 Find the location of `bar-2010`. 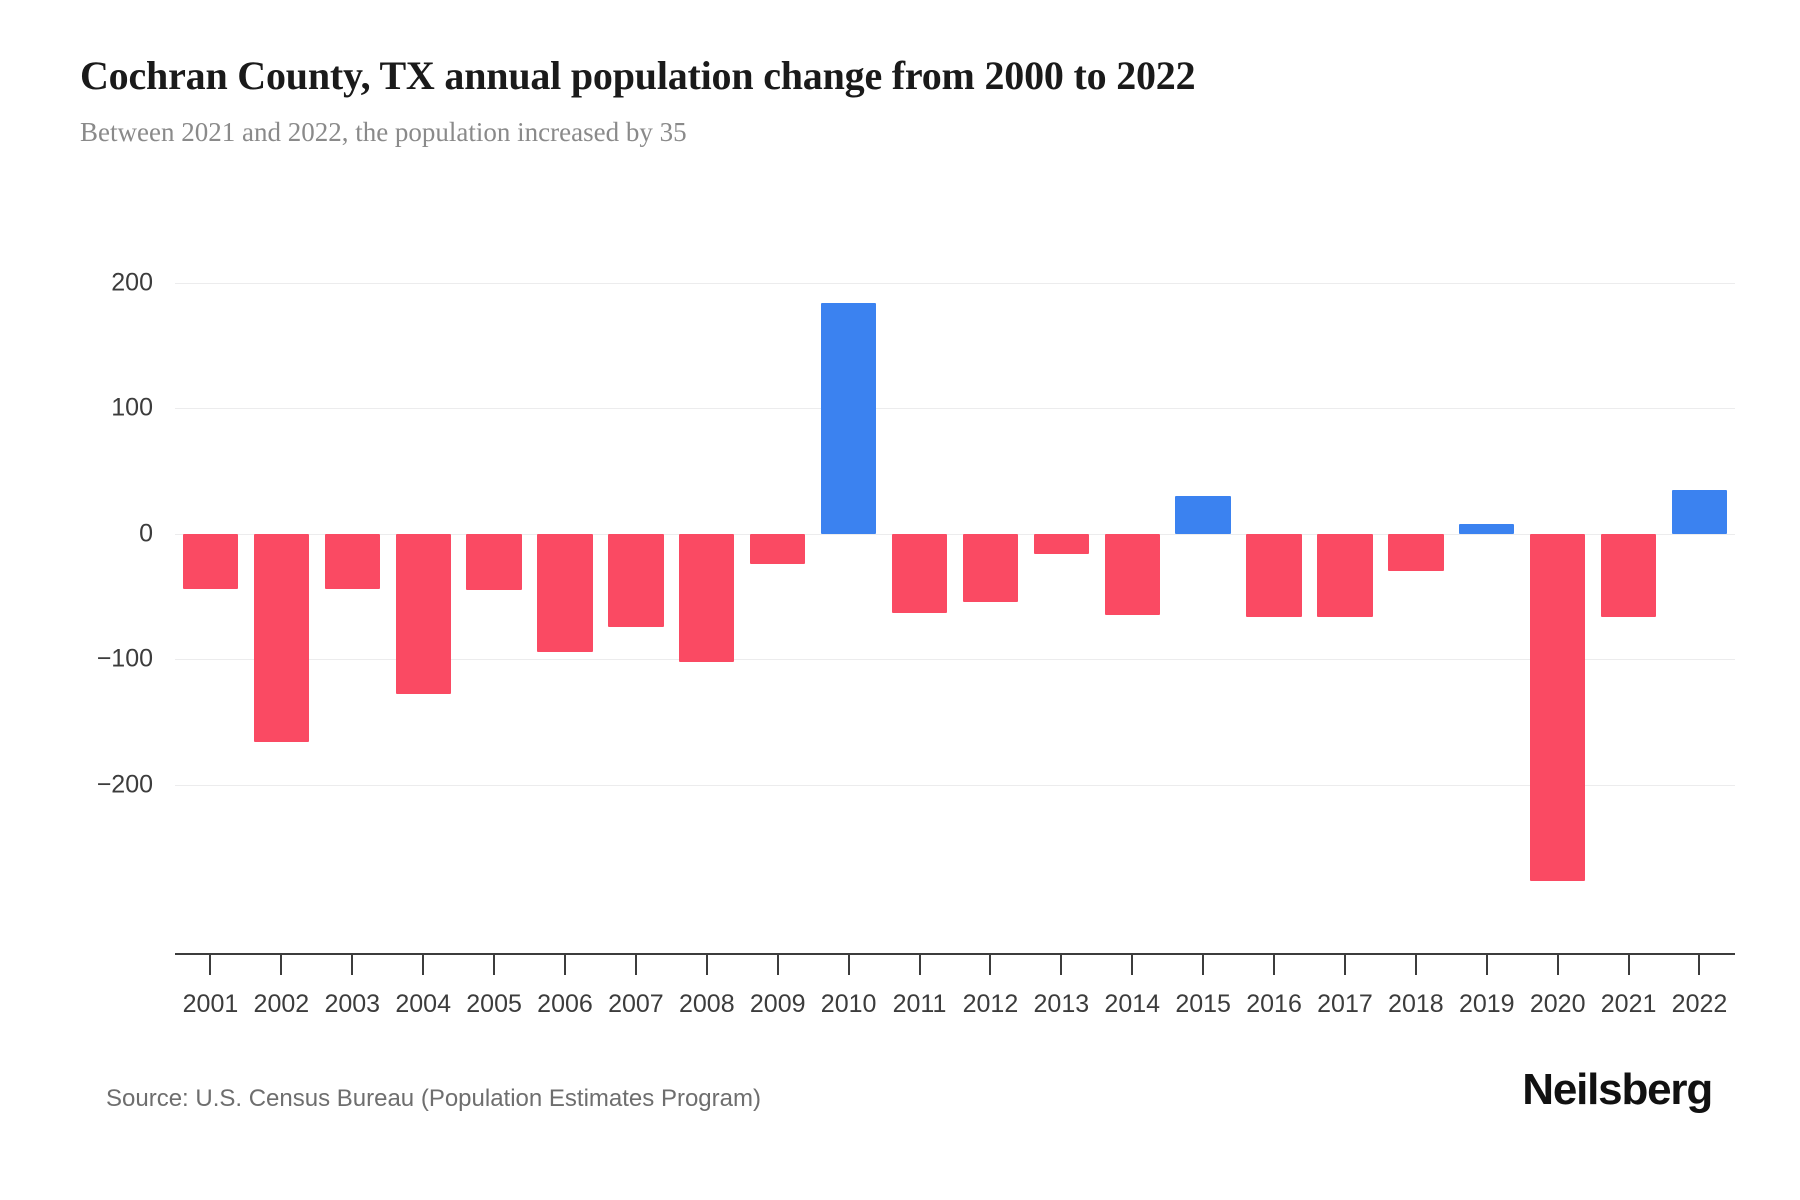

bar-2010 is located at coordinates (848, 418).